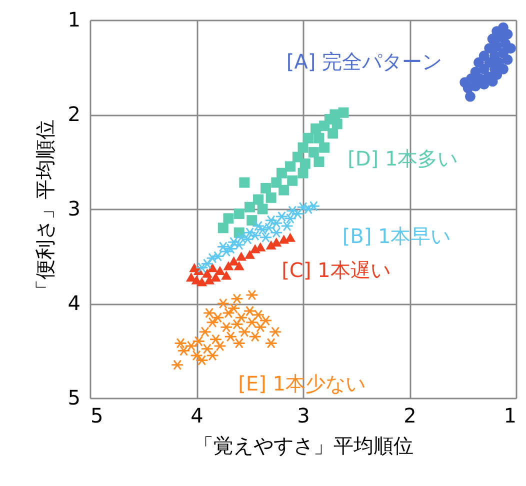  I want to click on y-axis-title: 「便利さ」平均順位, so click(44, 210).